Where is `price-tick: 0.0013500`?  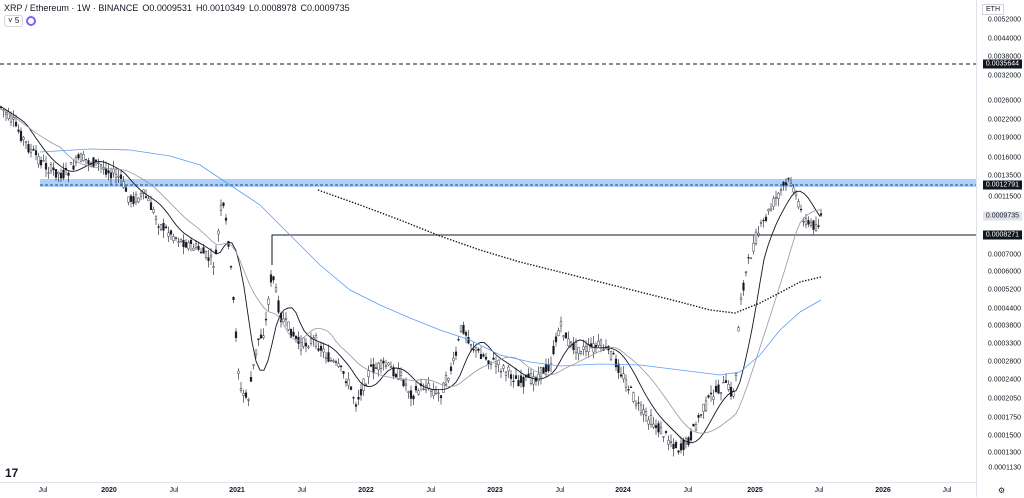 price-tick: 0.0013500 is located at coordinates (1004, 176).